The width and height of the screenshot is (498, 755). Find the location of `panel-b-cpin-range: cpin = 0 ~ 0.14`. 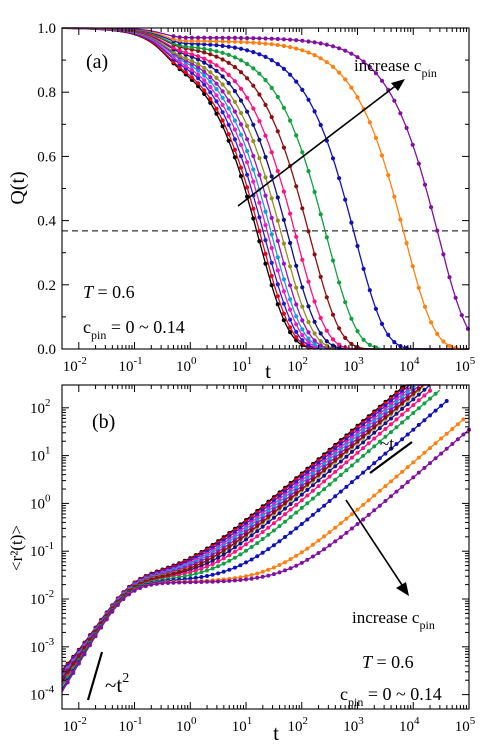

panel-b-cpin-range: cpin = 0 ~ 0.14 is located at coordinates (391, 696).